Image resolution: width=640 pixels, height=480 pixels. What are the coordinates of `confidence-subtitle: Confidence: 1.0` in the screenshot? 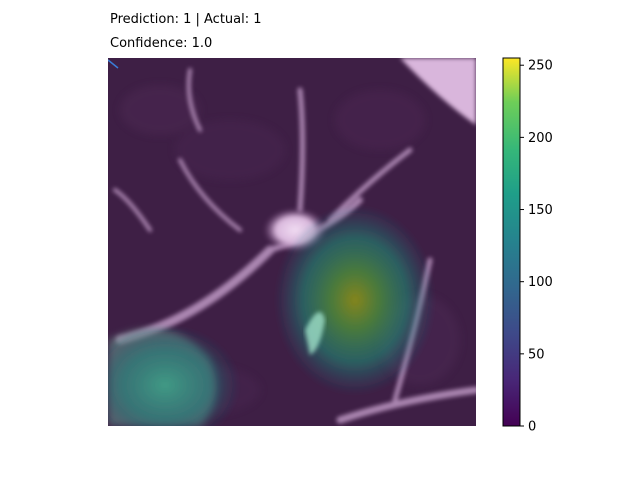 It's located at (161, 43).